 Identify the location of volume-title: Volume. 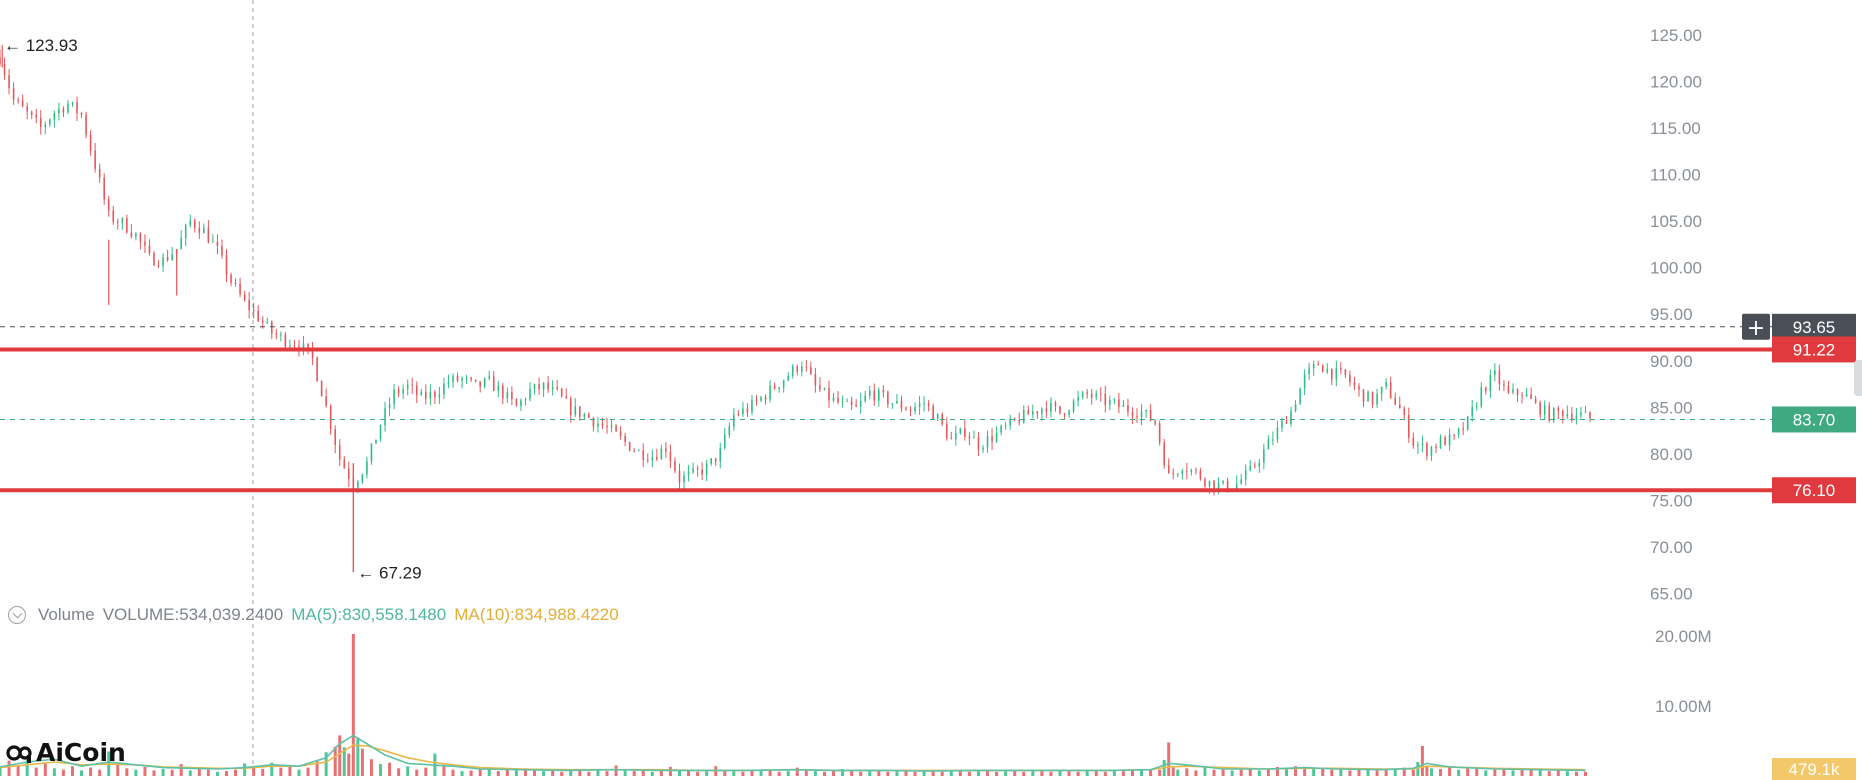
(66, 614).